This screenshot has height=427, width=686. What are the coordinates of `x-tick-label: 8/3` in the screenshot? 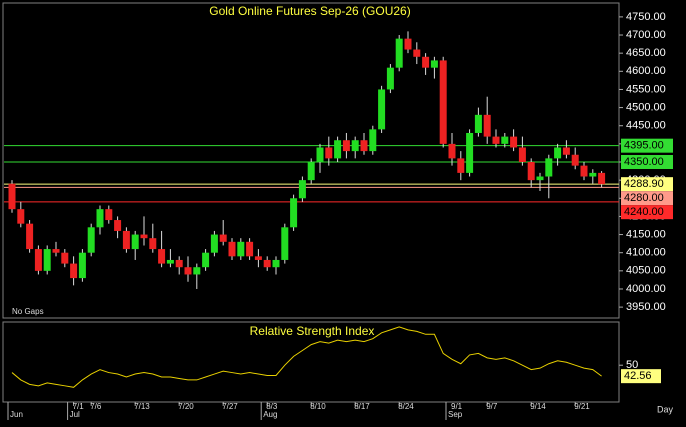 It's located at (272, 406).